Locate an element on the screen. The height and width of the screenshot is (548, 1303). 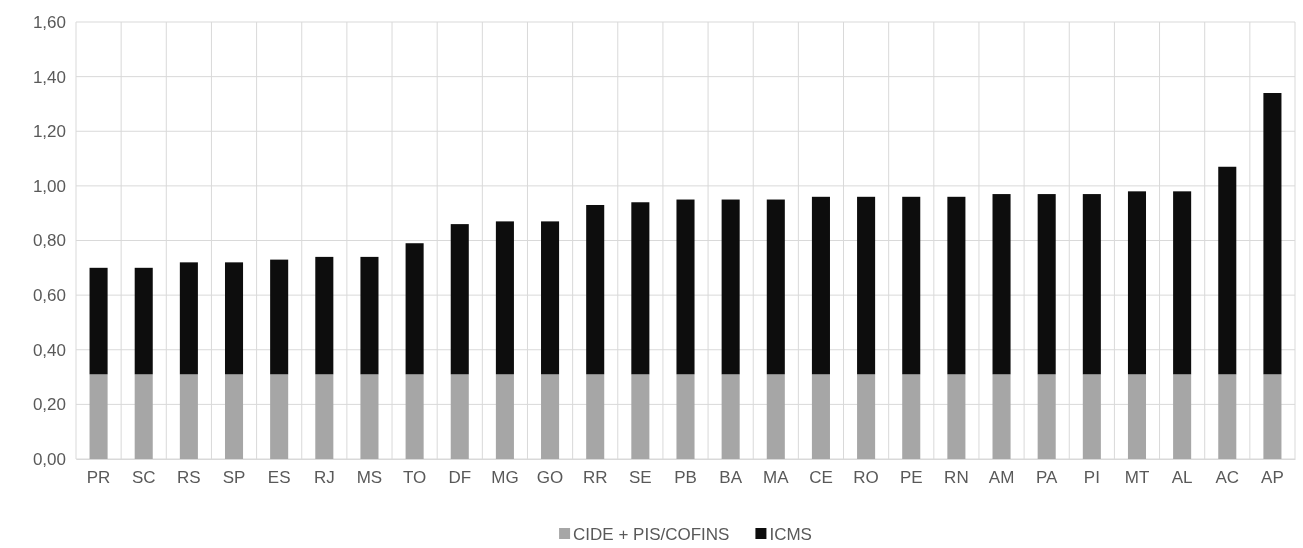
x-tick-label: PB is located at coordinates (685, 478).